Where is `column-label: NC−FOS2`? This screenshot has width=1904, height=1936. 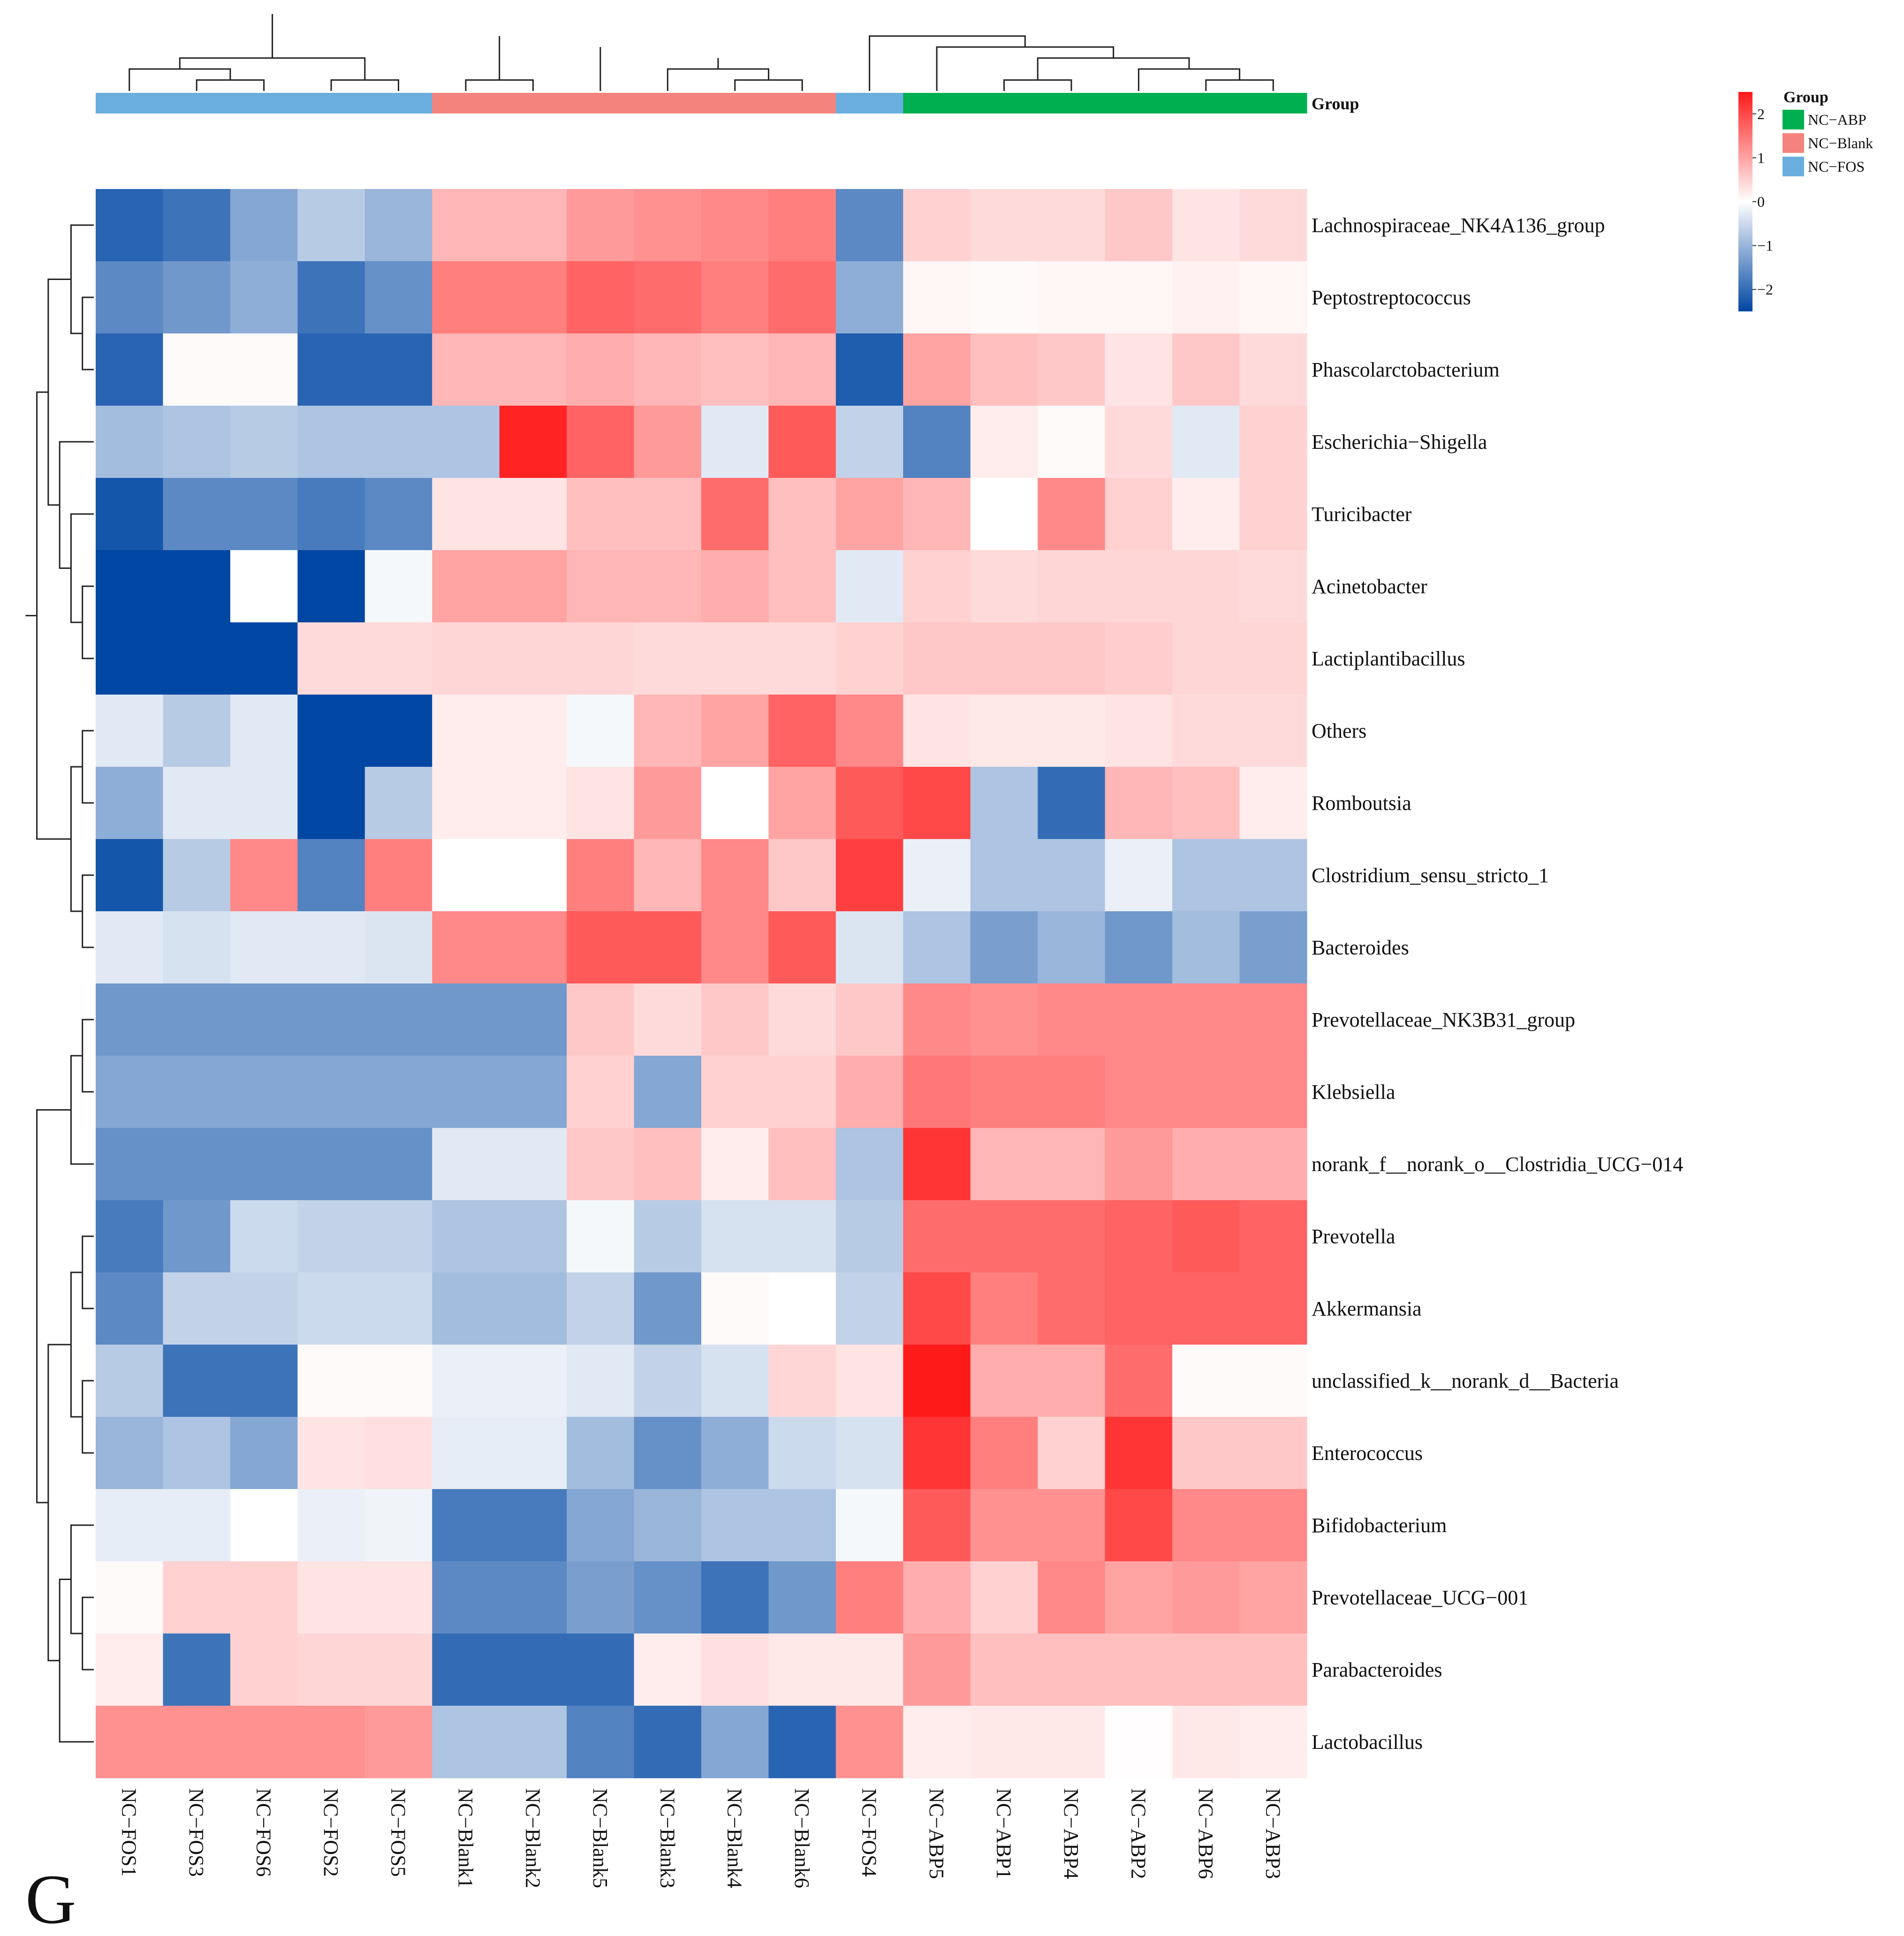 column-label: NC−FOS2 is located at coordinates (331, 1832).